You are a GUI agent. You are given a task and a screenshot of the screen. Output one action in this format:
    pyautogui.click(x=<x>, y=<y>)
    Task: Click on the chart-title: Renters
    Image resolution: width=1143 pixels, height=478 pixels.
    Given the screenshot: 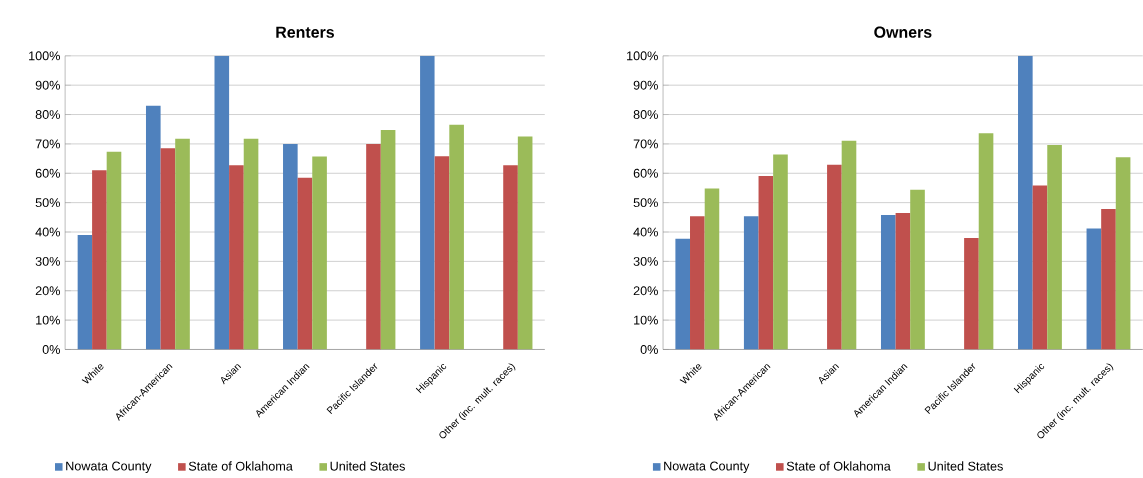 What is the action you would take?
    pyautogui.click(x=305, y=32)
    